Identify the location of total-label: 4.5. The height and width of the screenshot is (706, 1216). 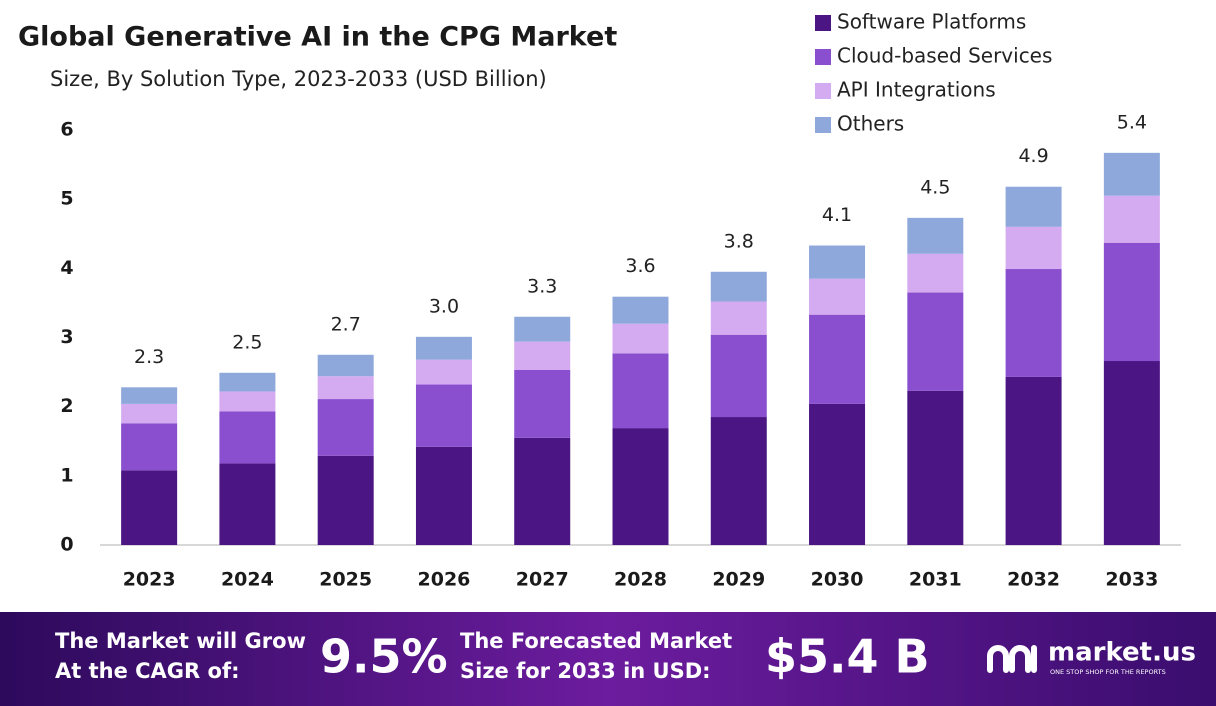
(935, 187).